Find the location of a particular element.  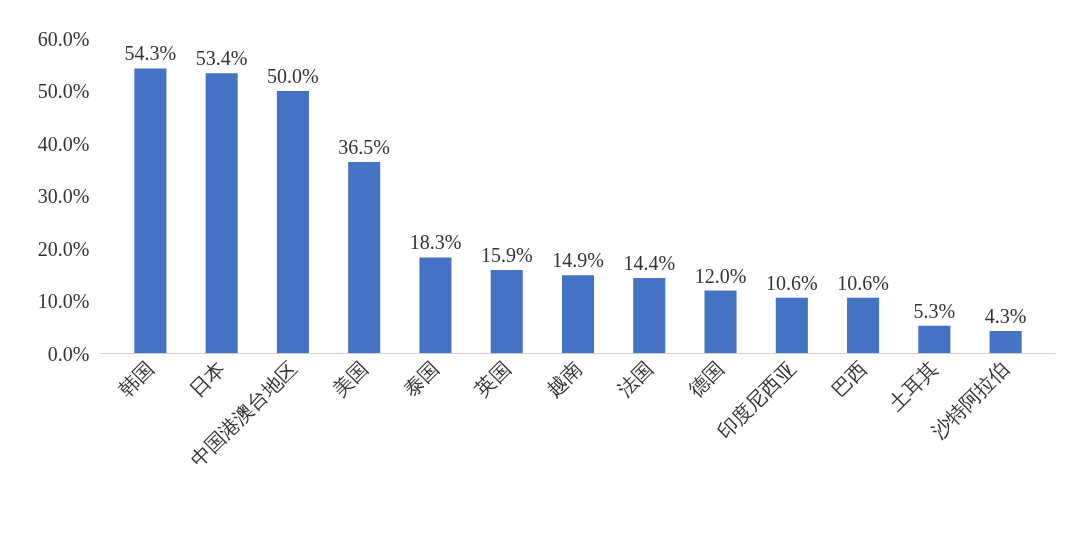

data-label: 4.3% is located at coordinates (1005, 315).